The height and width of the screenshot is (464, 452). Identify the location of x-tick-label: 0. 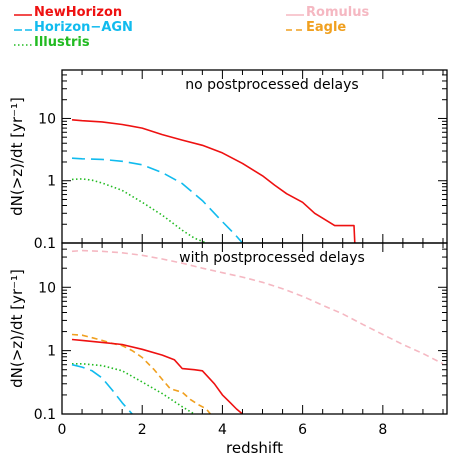
(62, 430).